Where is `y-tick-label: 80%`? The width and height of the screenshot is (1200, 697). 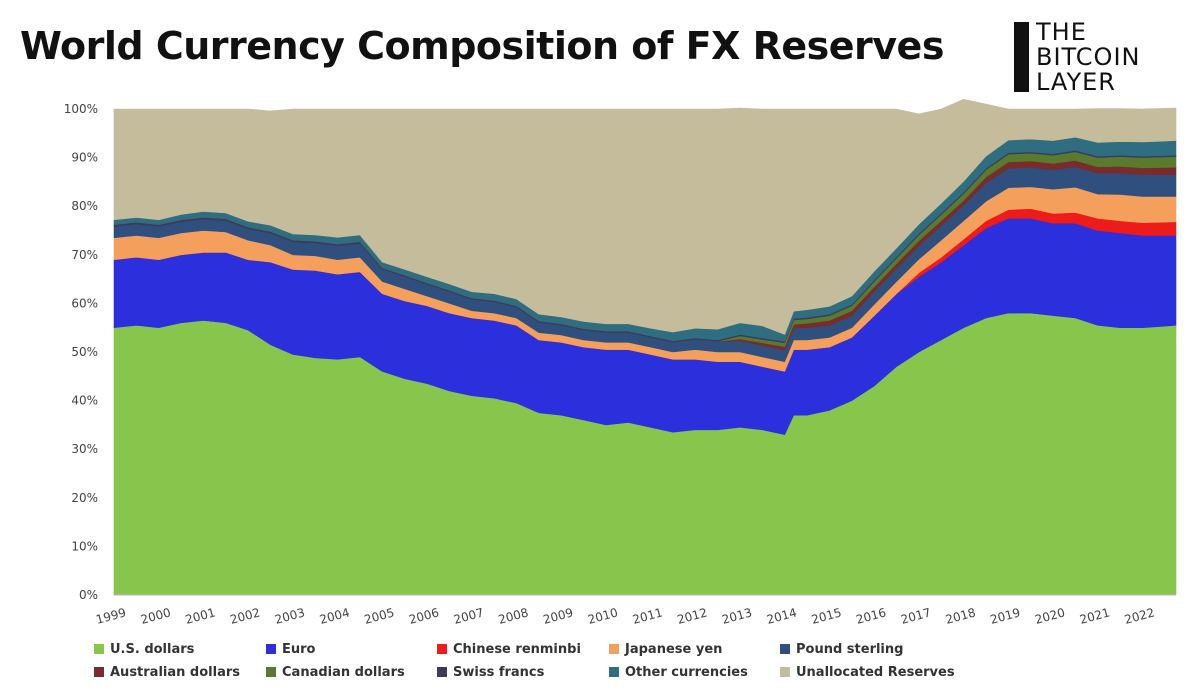 y-tick-label: 80% is located at coordinates (84, 206).